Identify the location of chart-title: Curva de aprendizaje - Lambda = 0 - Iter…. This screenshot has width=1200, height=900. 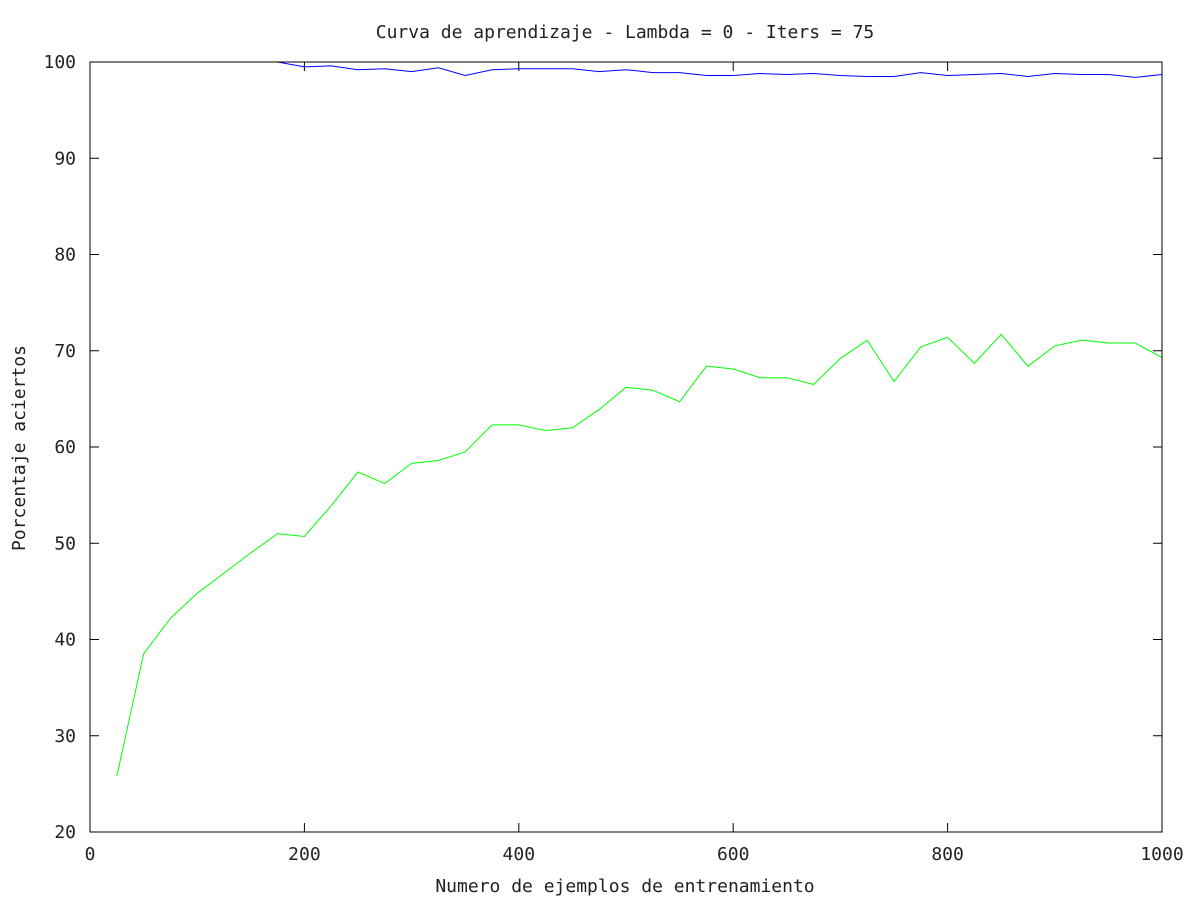
(625, 32).